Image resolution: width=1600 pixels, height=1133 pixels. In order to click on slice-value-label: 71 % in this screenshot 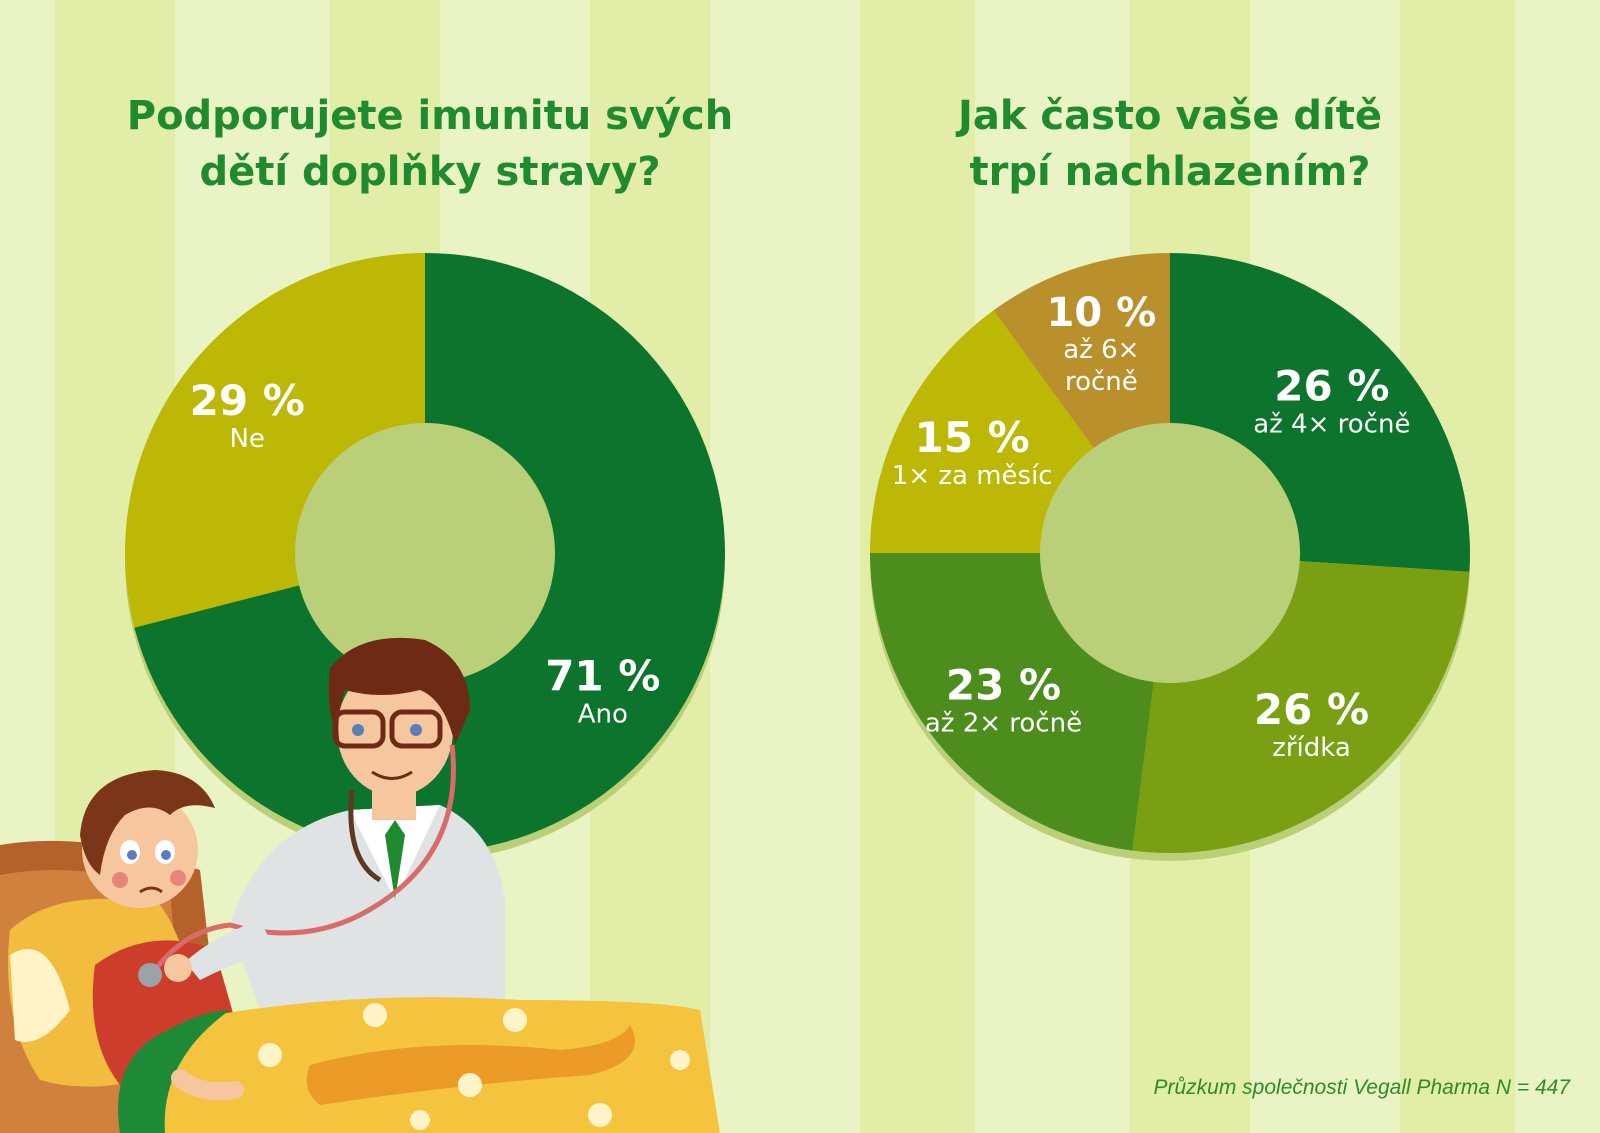, I will do `click(602, 676)`.